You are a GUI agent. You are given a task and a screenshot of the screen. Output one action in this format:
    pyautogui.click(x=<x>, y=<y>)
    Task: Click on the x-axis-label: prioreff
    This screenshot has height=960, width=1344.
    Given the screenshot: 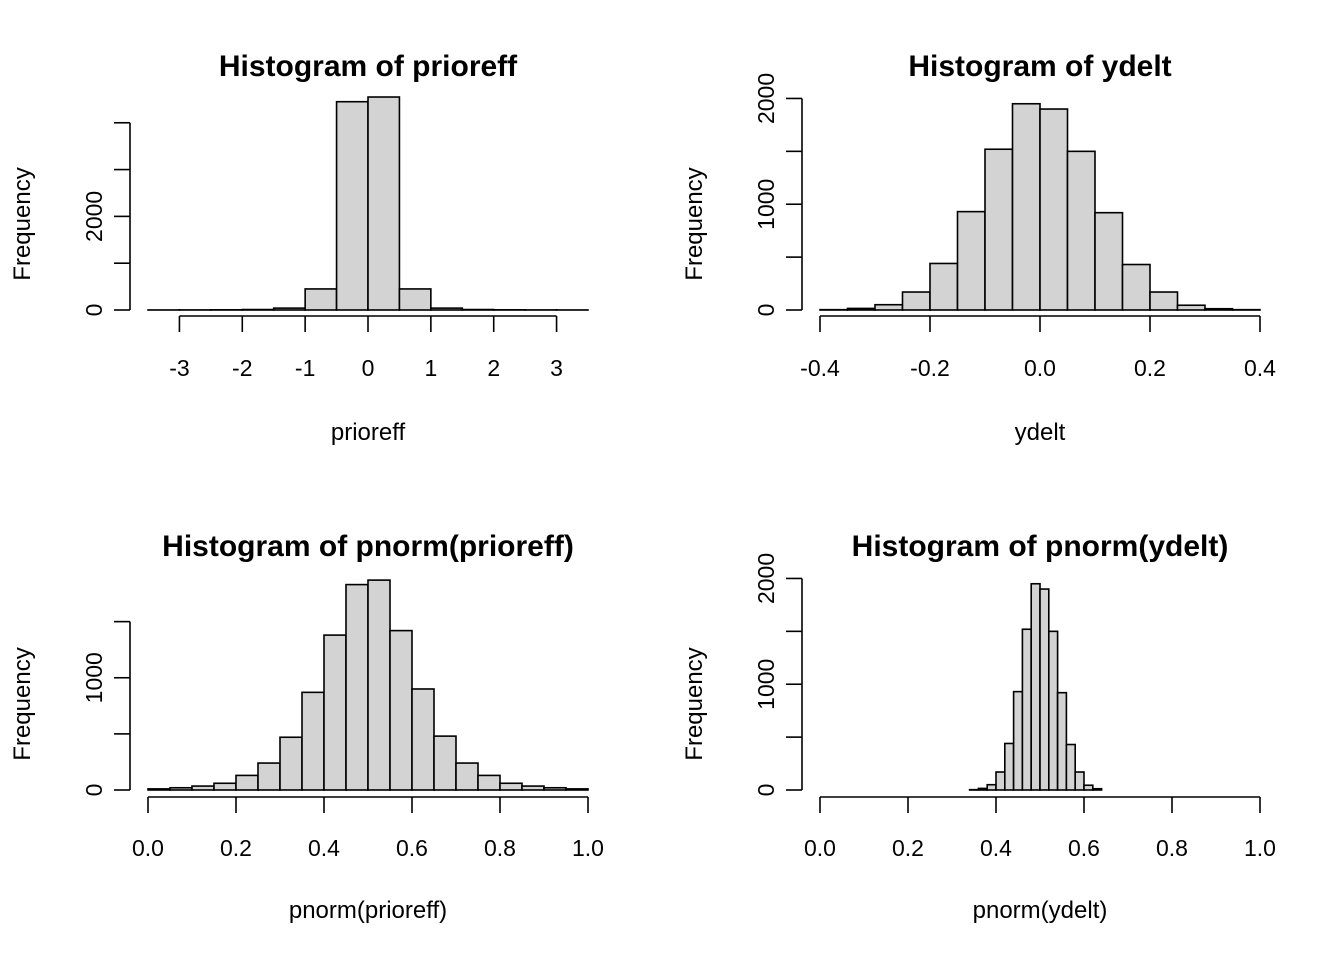 What is the action you would take?
    pyautogui.click(x=368, y=432)
    